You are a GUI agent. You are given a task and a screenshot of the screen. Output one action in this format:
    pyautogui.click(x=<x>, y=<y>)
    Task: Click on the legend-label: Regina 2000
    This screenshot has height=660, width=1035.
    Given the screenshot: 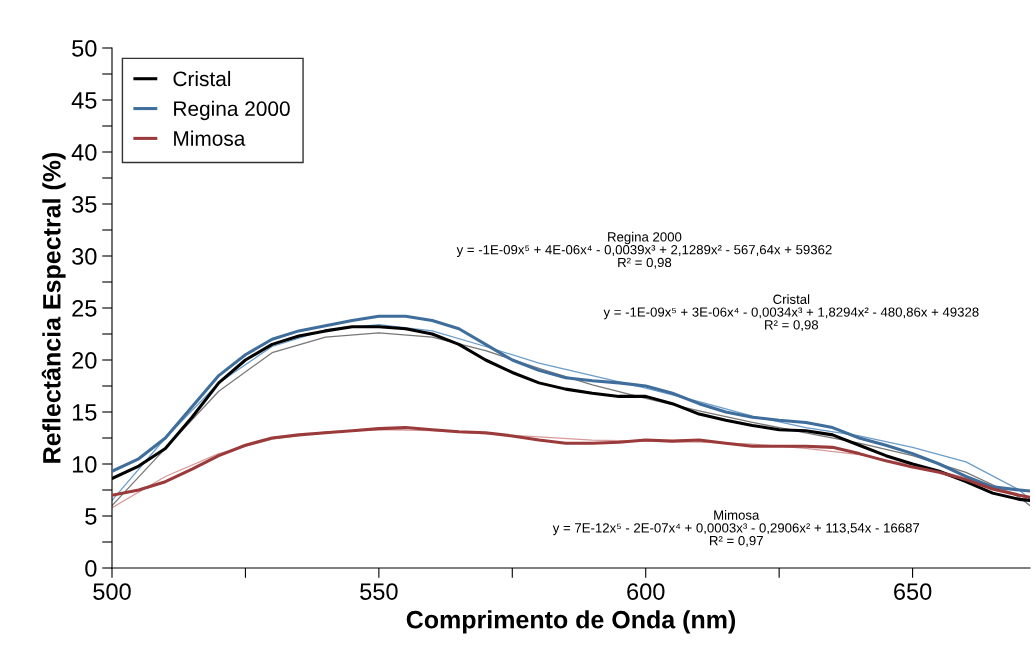 What is the action you would take?
    pyautogui.click(x=232, y=110)
    